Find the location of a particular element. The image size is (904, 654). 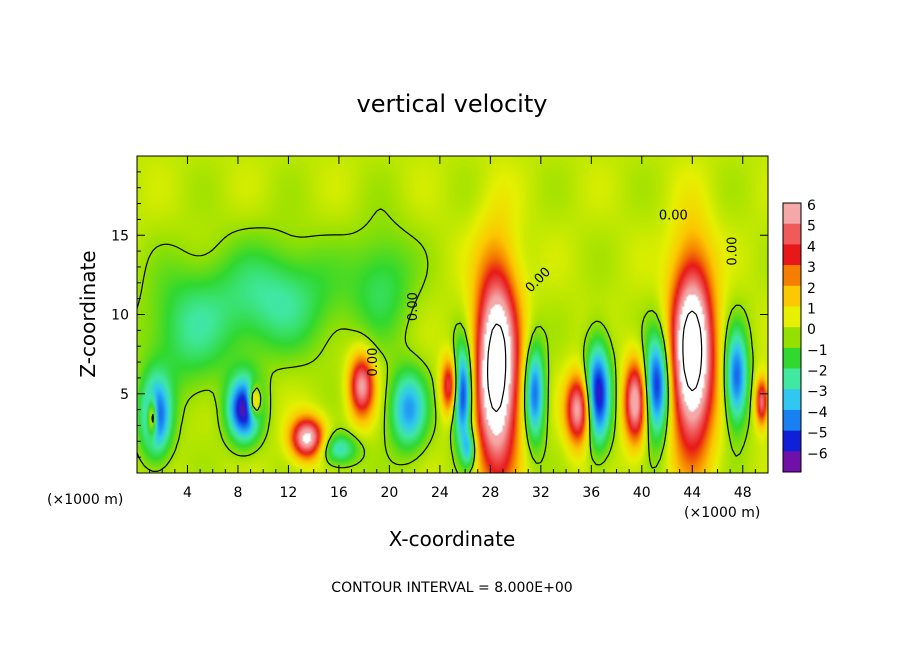

colorbar-label: −4 is located at coordinates (817, 413).